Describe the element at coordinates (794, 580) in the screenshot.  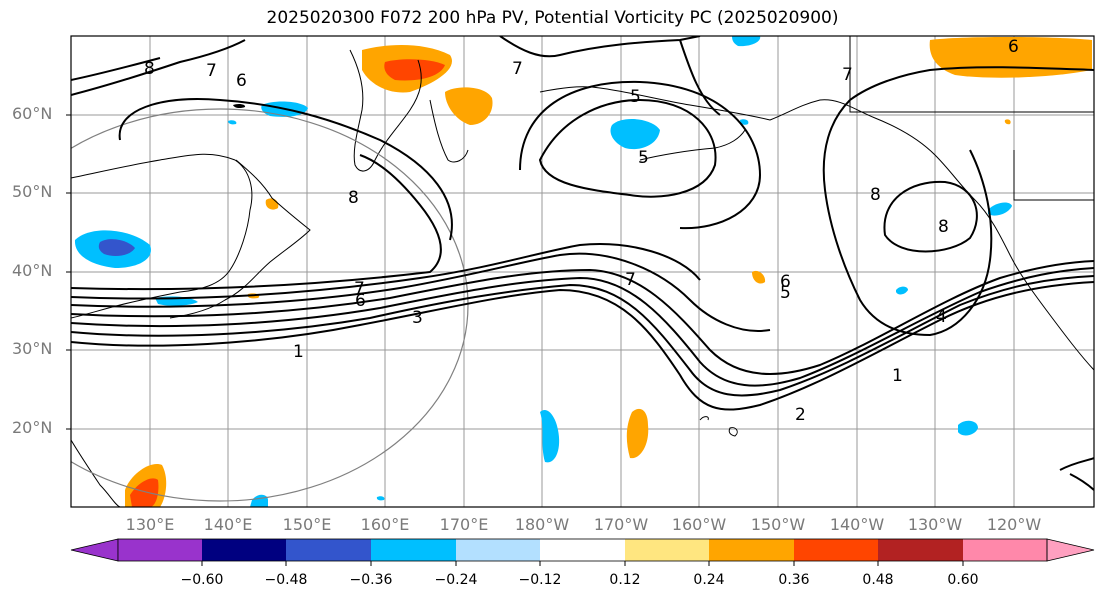
I see `colorbar-tick-label: 0.36` at that location.